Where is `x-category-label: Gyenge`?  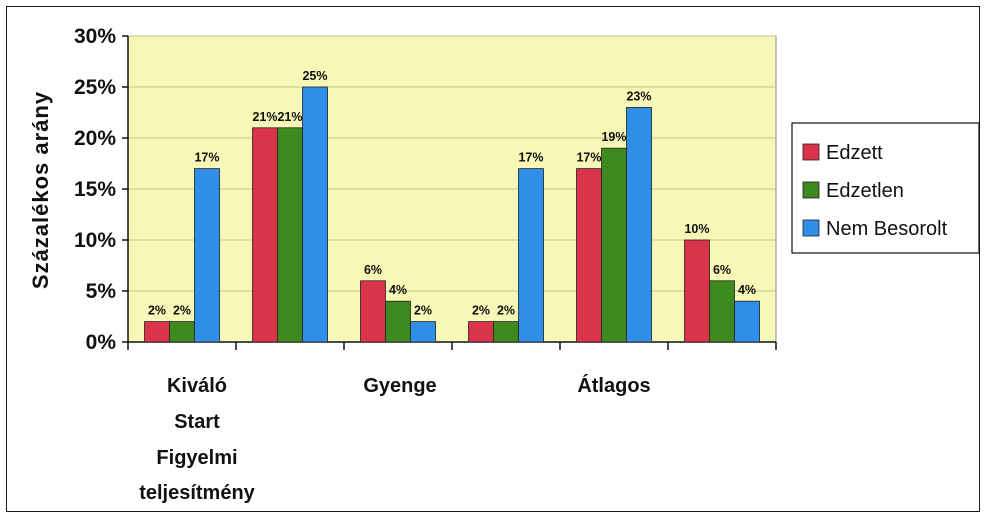
x-category-label: Gyenge is located at coordinates (399, 386).